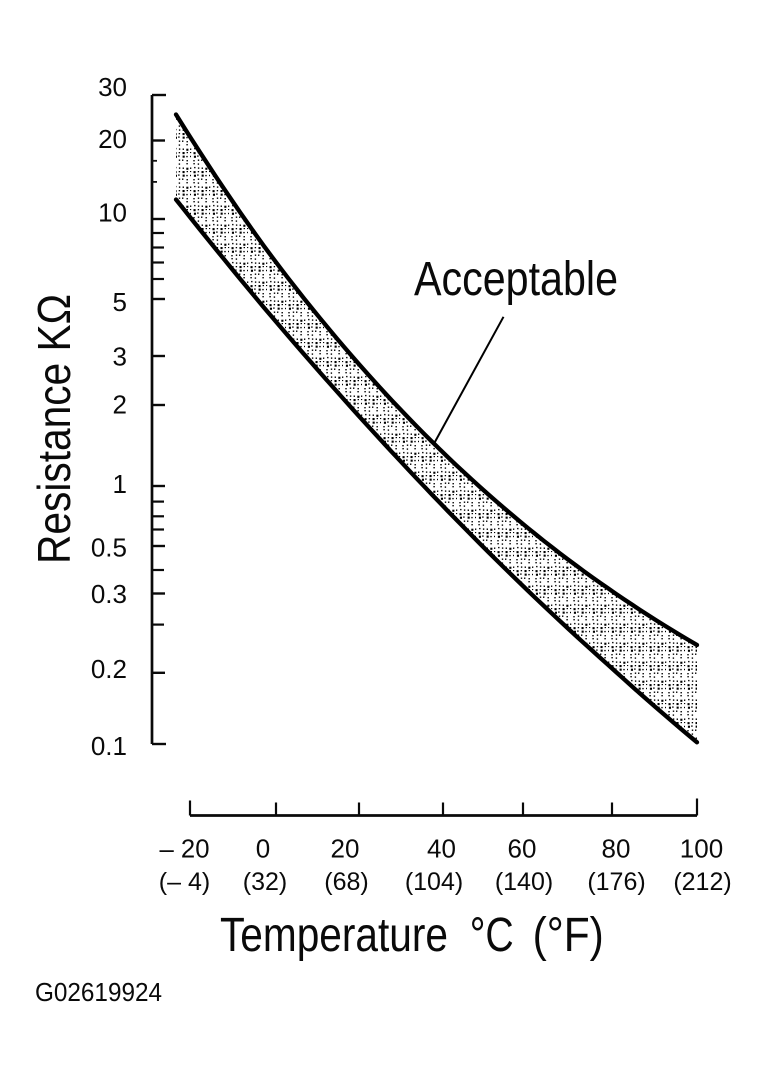 Image resolution: width=758 pixels, height=1076 pixels. What do you see at coordinates (120, 357) in the screenshot?
I see `svg-text: 3` at bounding box center [120, 357].